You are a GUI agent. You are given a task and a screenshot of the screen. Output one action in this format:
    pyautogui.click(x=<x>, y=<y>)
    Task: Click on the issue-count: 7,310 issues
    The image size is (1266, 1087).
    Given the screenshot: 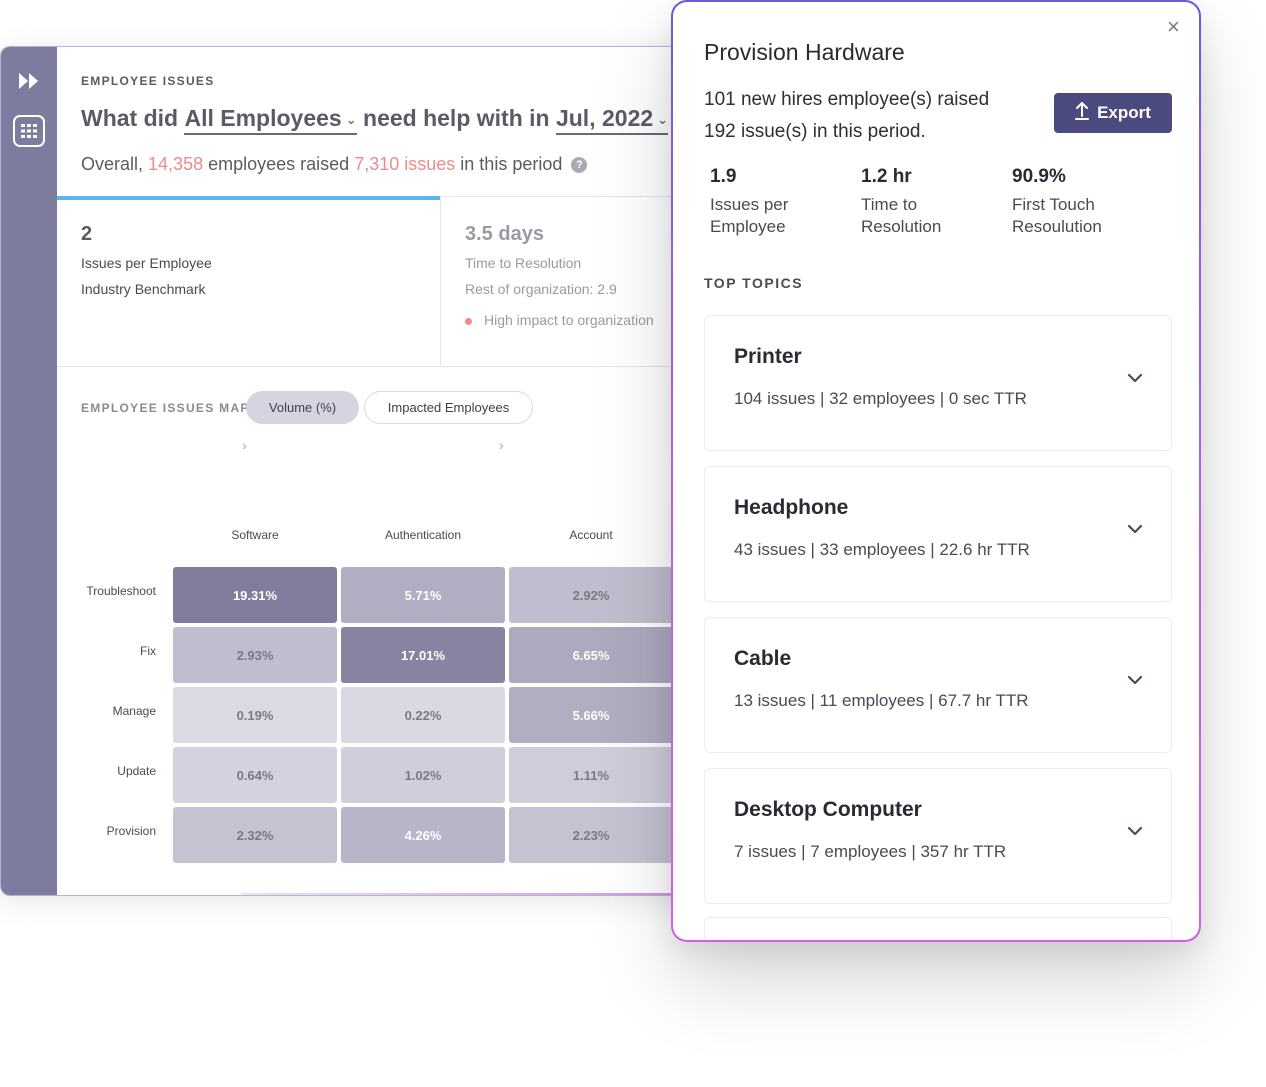 What is the action you would take?
    pyautogui.click(x=405, y=164)
    